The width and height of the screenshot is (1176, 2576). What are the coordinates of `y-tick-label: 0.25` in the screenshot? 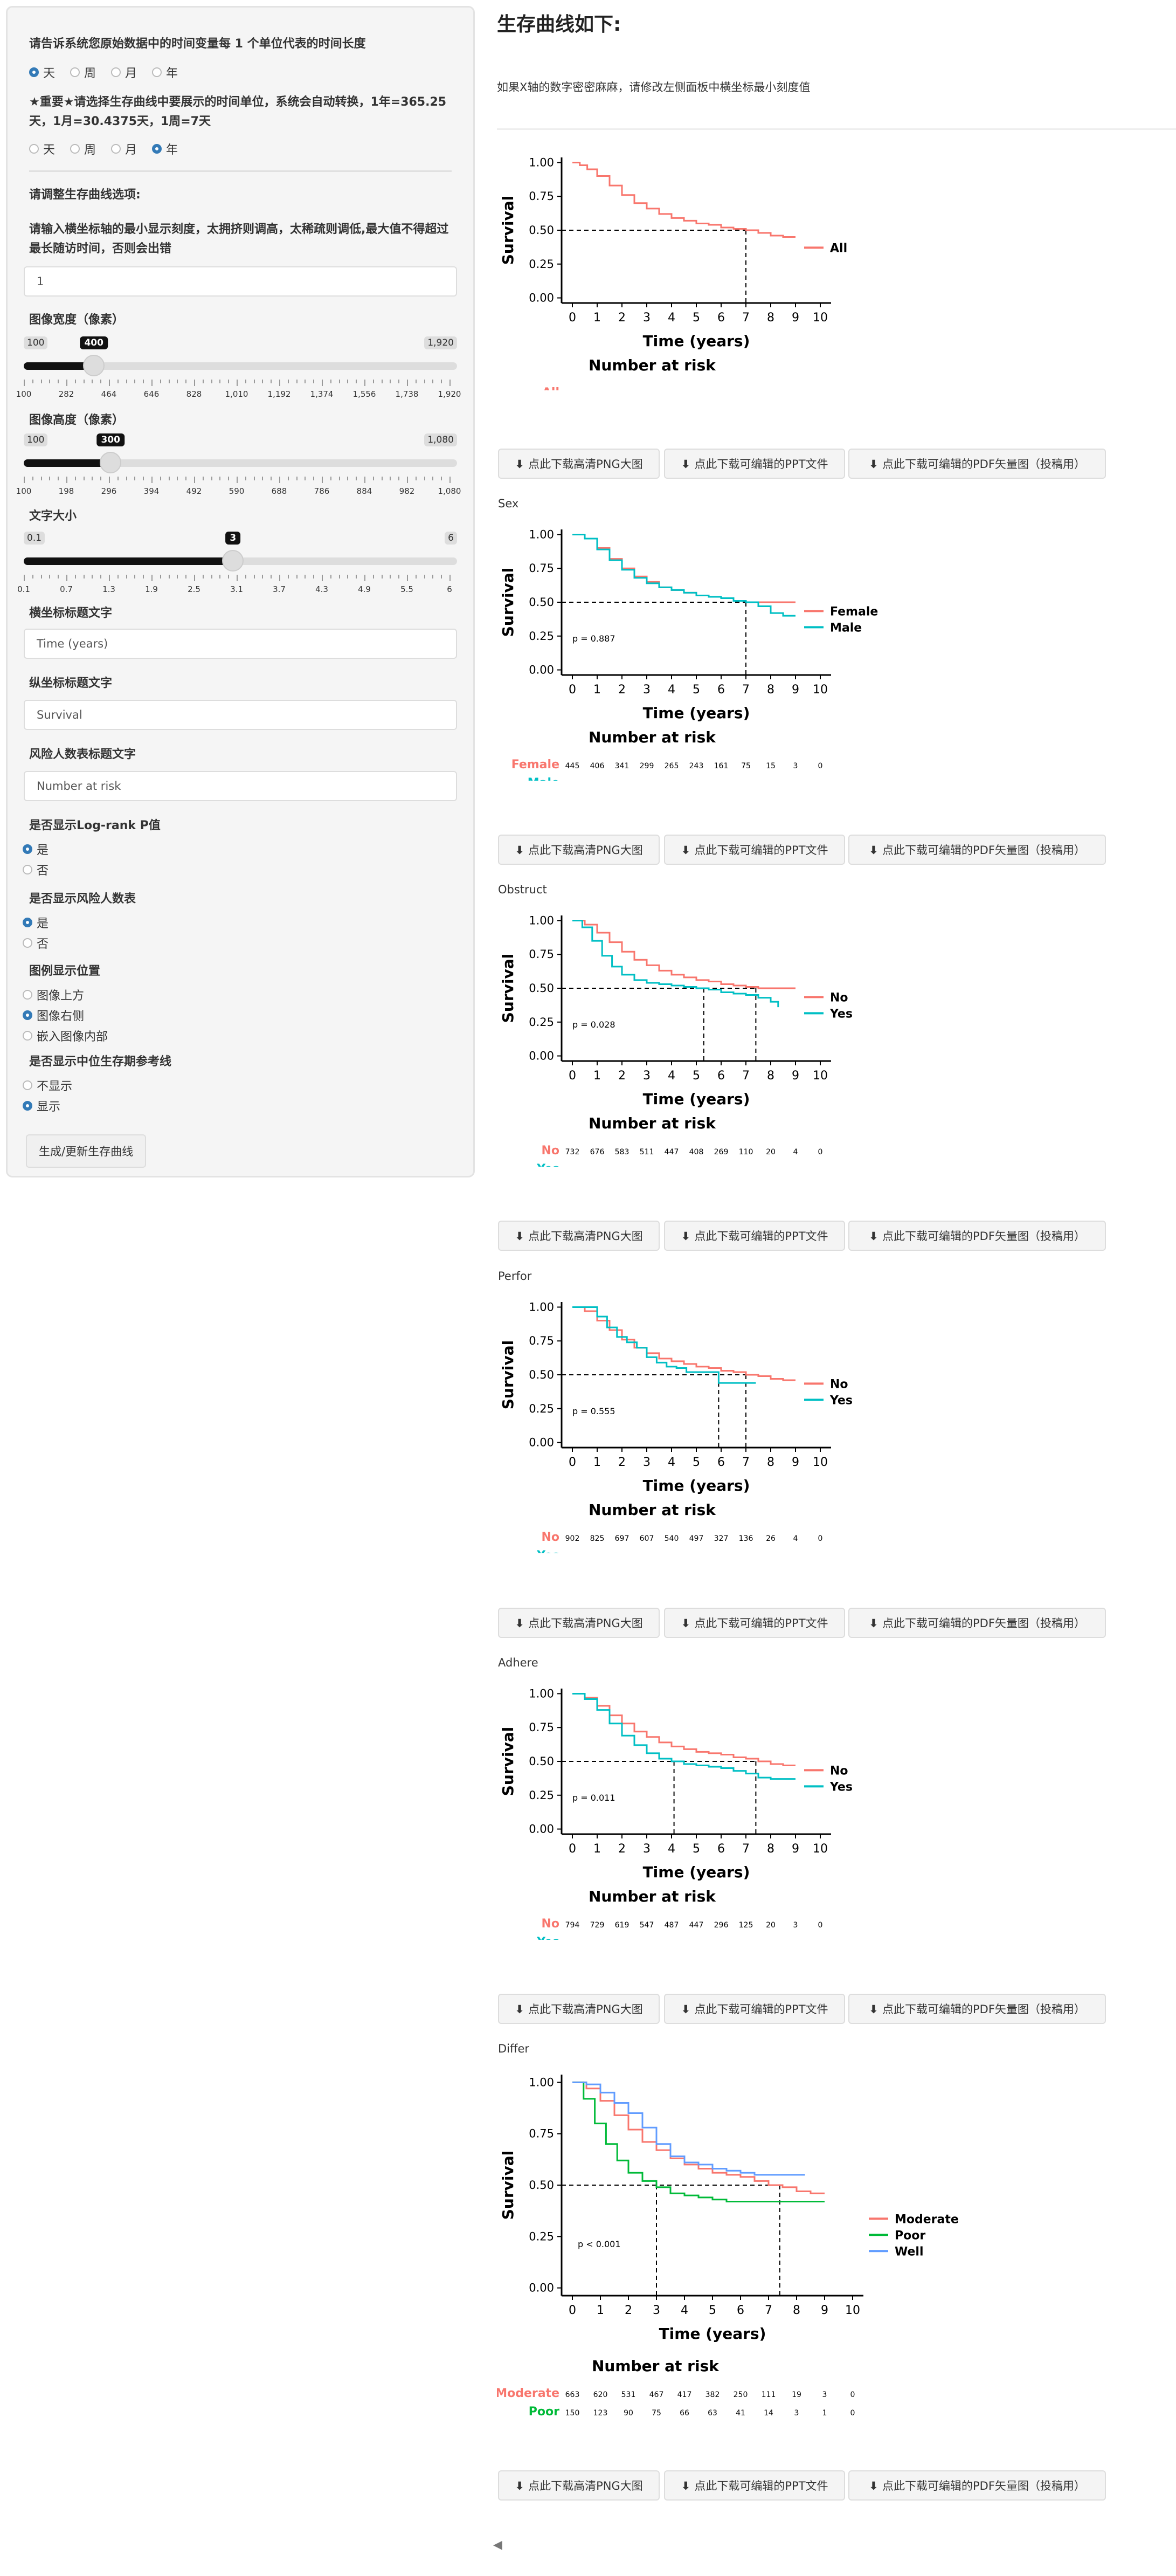 It's located at (541, 1022).